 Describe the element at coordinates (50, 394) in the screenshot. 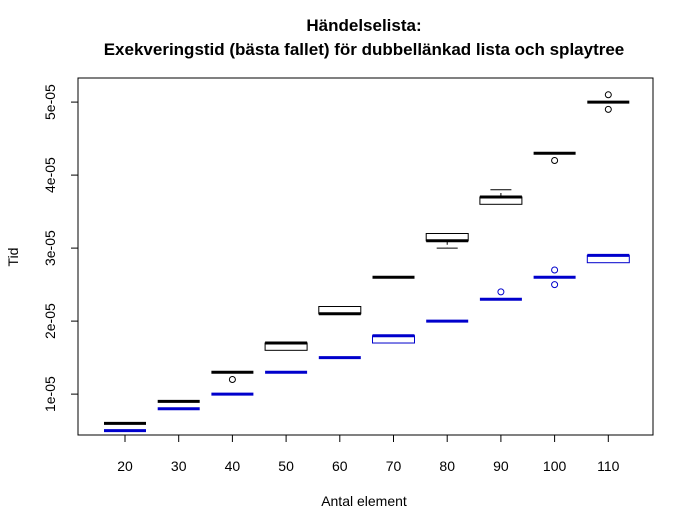

I see `y-tick-label: 1e-05` at that location.